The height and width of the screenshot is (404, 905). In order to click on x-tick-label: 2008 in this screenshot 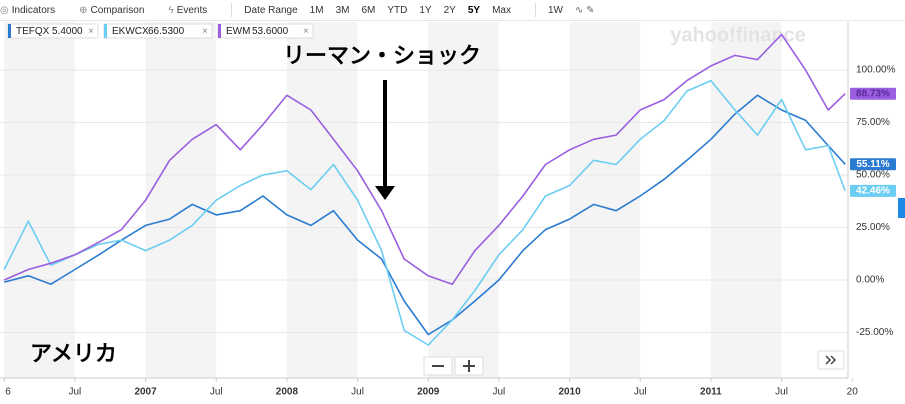, I will do `click(287, 392)`.